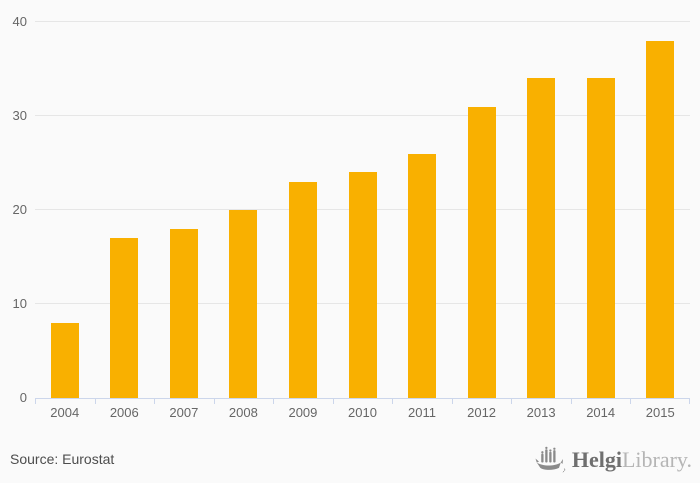 Image resolution: width=700 pixels, height=483 pixels. I want to click on logo-text-library: Library., so click(656, 459).